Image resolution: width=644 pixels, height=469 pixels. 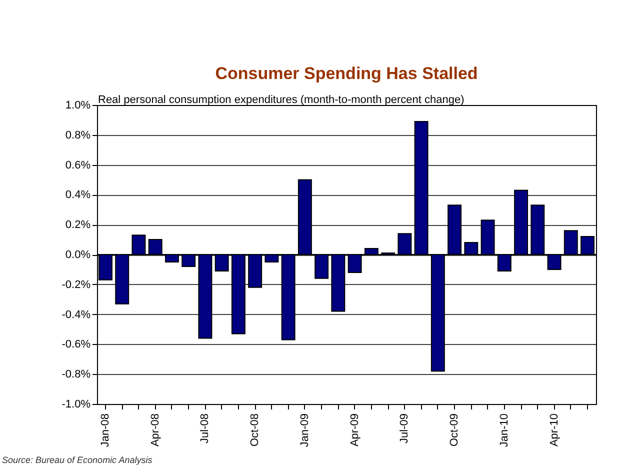 What do you see at coordinates (354, 430) in the screenshot?
I see `x-tick-label: Apr-09` at bounding box center [354, 430].